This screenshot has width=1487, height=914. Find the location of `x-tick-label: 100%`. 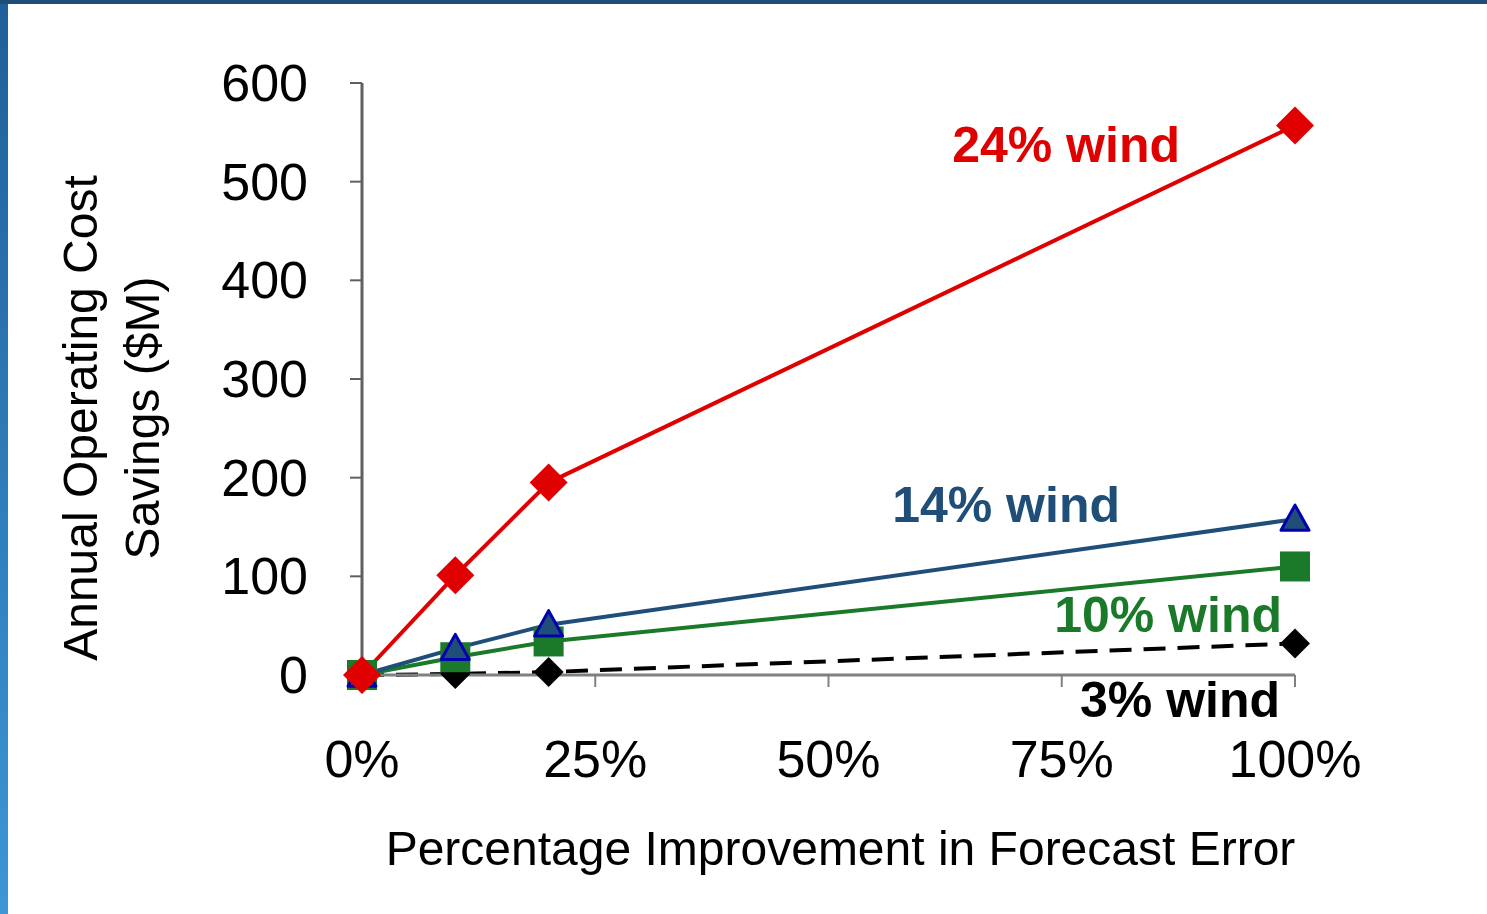

x-tick-label: 100% is located at coordinates (1295, 759).